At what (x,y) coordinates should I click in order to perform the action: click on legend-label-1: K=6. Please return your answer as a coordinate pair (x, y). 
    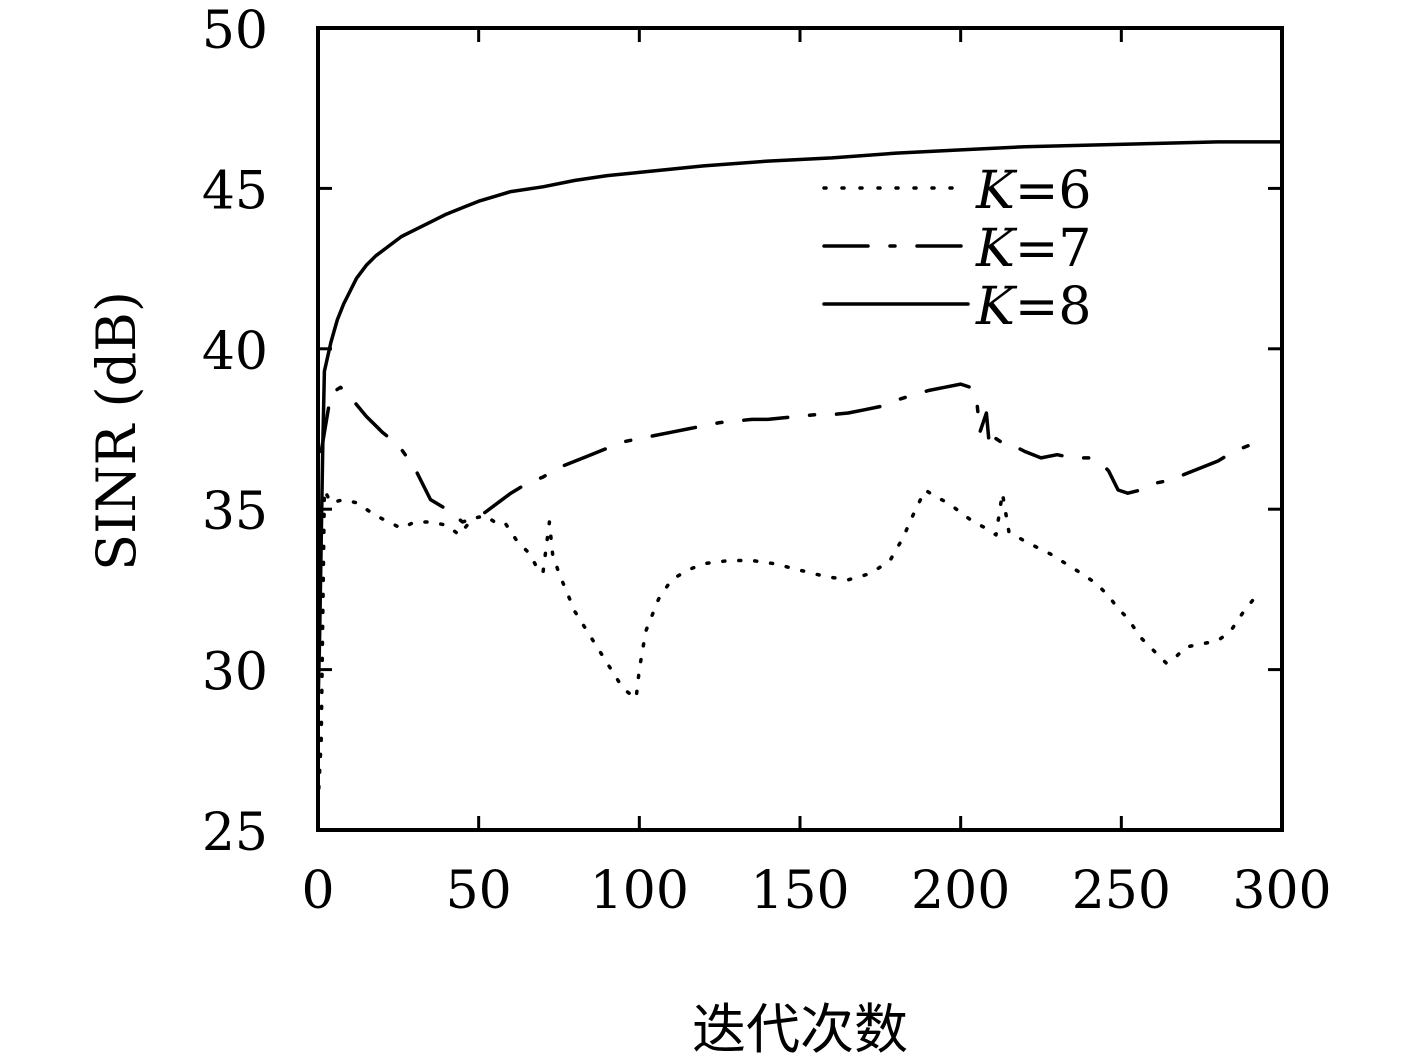
    Looking at the image, I should click on (1033, 191).